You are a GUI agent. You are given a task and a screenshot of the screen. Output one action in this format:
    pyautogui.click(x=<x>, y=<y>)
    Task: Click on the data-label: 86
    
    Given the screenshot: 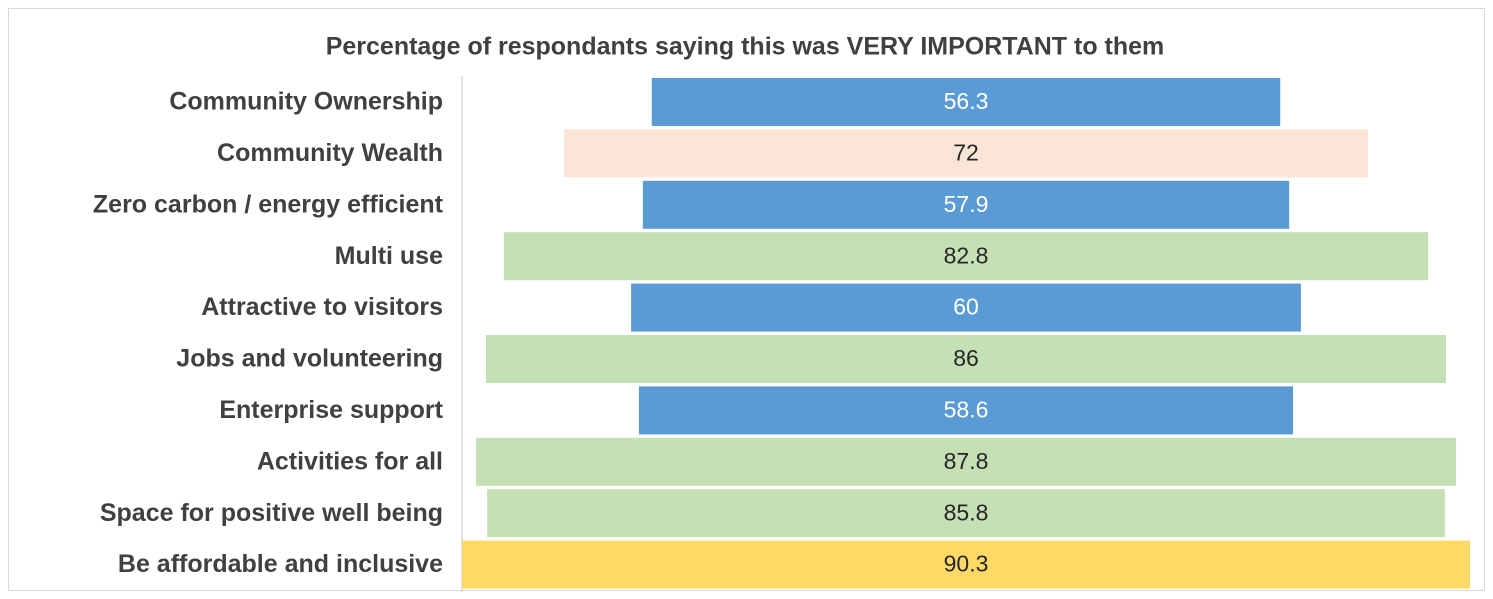 What is the action you would take?
    pyautogui.click(x=966, y=358)
    